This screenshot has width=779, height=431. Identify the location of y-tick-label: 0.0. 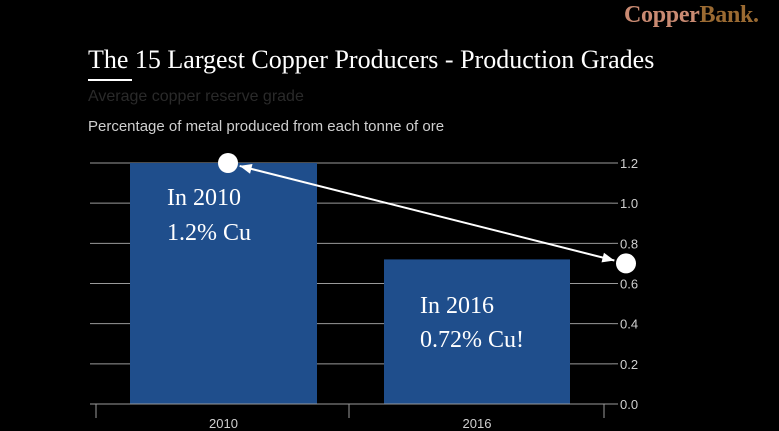
(629, 404).